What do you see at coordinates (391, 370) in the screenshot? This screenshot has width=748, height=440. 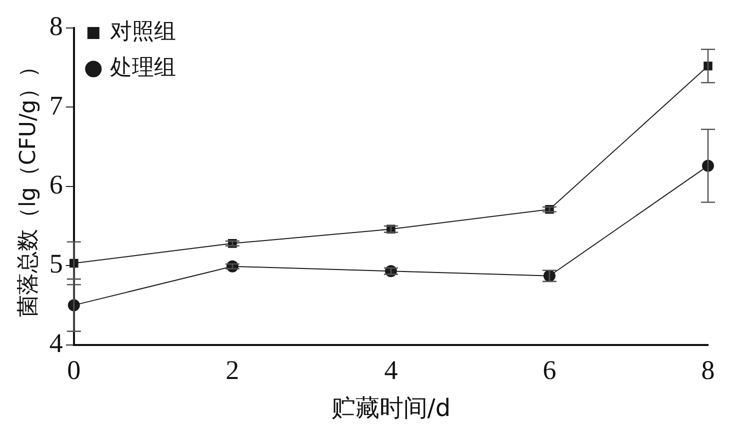 I see `x-tick-label: 4` at bounding box center [391, 370].